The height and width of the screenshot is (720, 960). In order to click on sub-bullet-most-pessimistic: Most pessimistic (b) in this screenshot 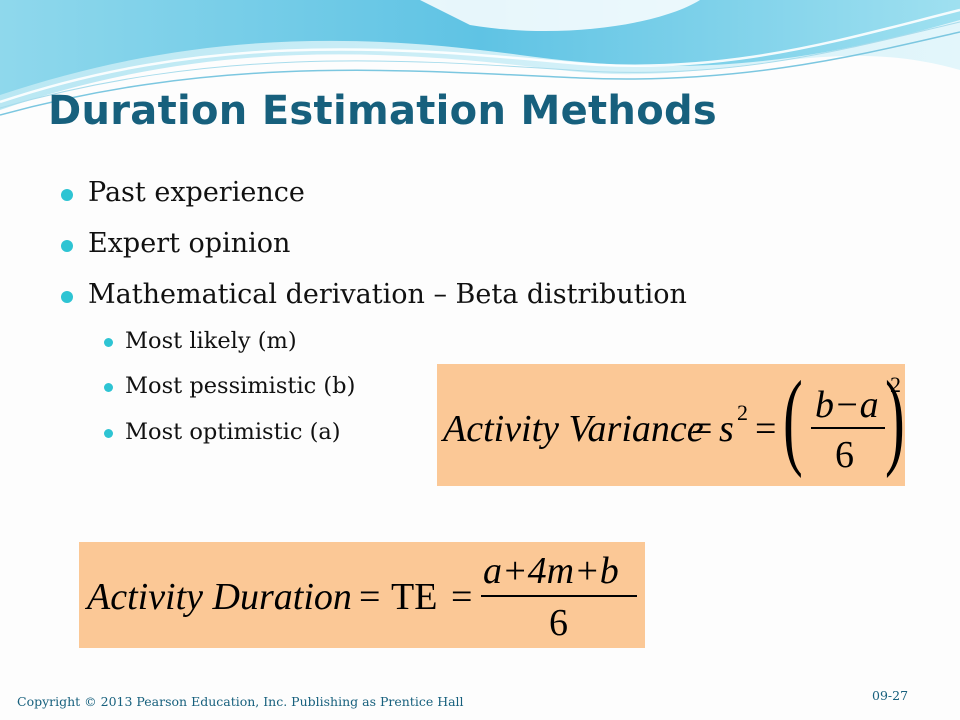, I will do `click(230, 386)`.